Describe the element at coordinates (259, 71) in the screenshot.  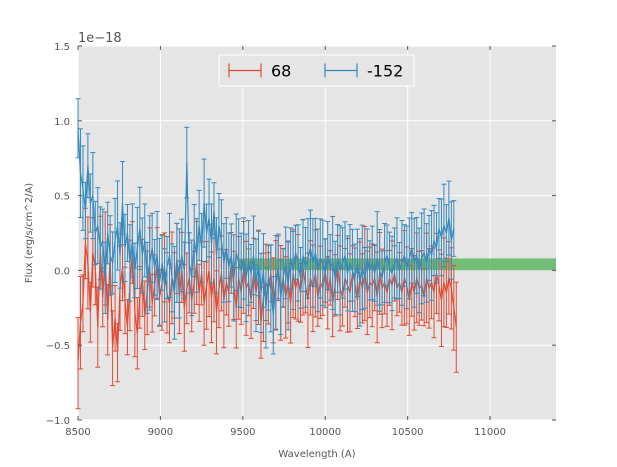
I see `legend-entry-68: 68` at that location.